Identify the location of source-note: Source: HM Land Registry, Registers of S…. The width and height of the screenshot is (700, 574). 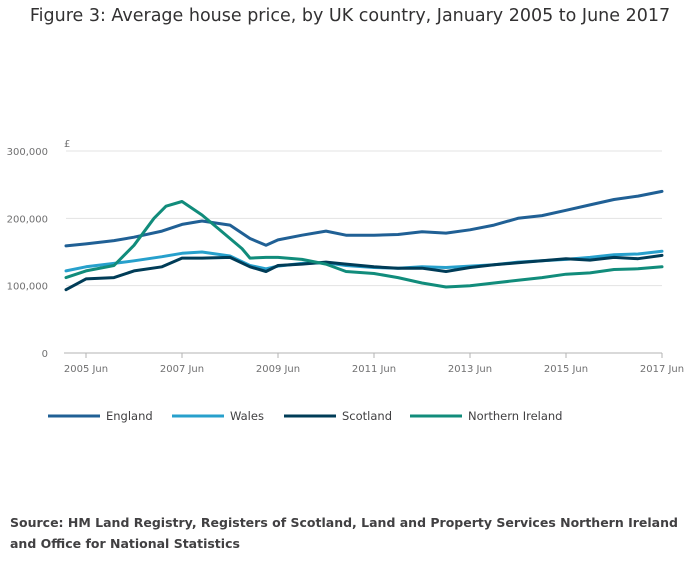
(344, 533).